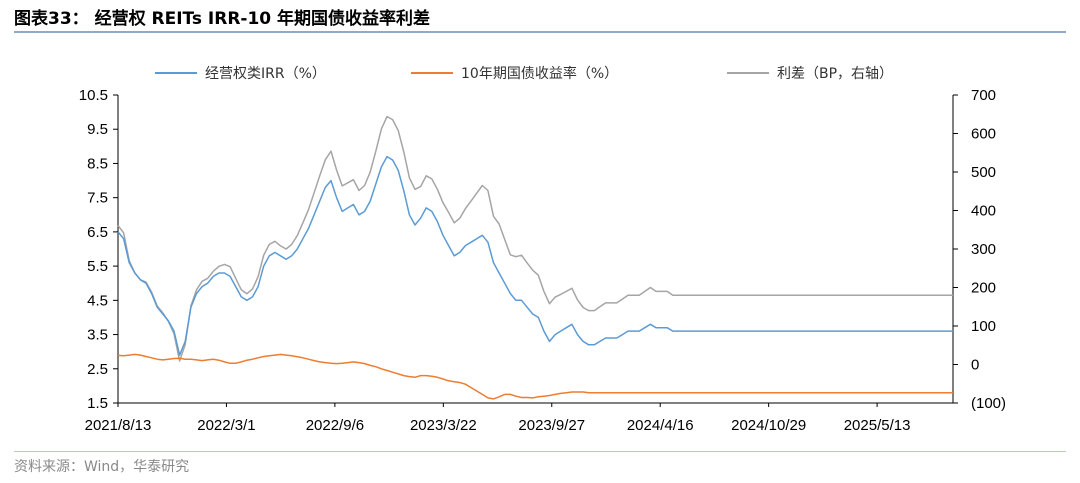 Image resolution: width=1080 pixels, height=483 pixels. I want to click on x-tick-label: 2022/3/1, so click(226, 425).